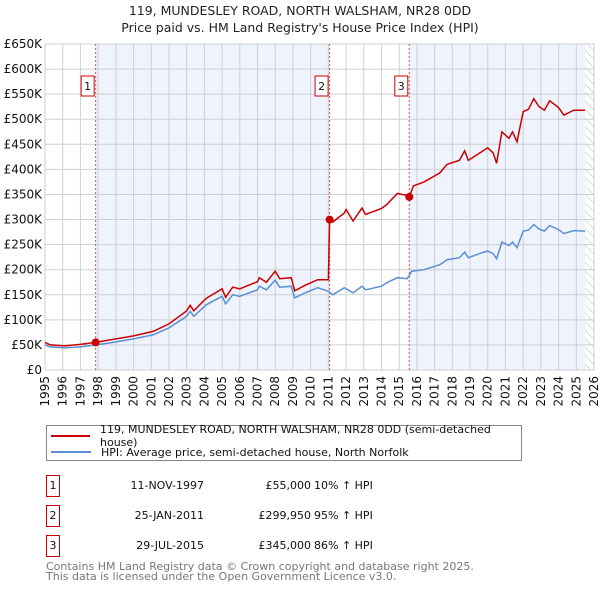  What do you see at coordinates (53, 546) in the screenshot?
I see `sale-number-badge: 3` at bounding box center [53, 546].